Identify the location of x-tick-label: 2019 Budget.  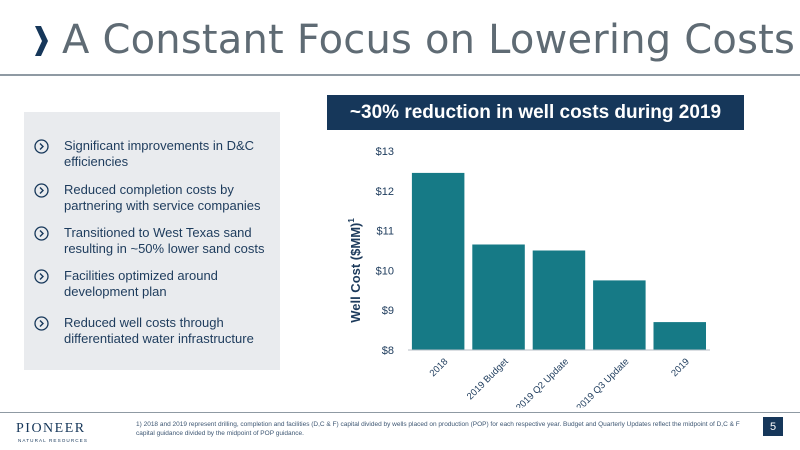
(488, 379).